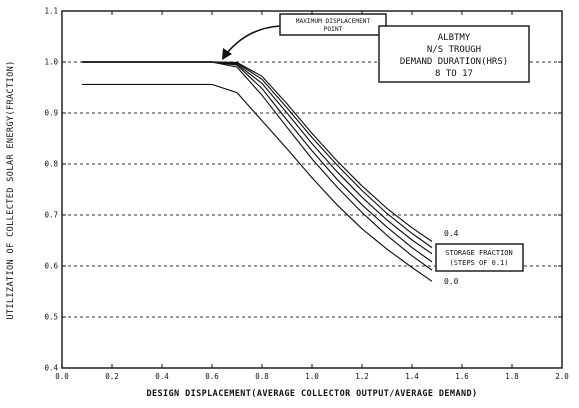  What do you see at coordinates (454, 50) in the screenshot?
I see `info-line-collector: N/S TROUGH` at bounding box center [454, 50].